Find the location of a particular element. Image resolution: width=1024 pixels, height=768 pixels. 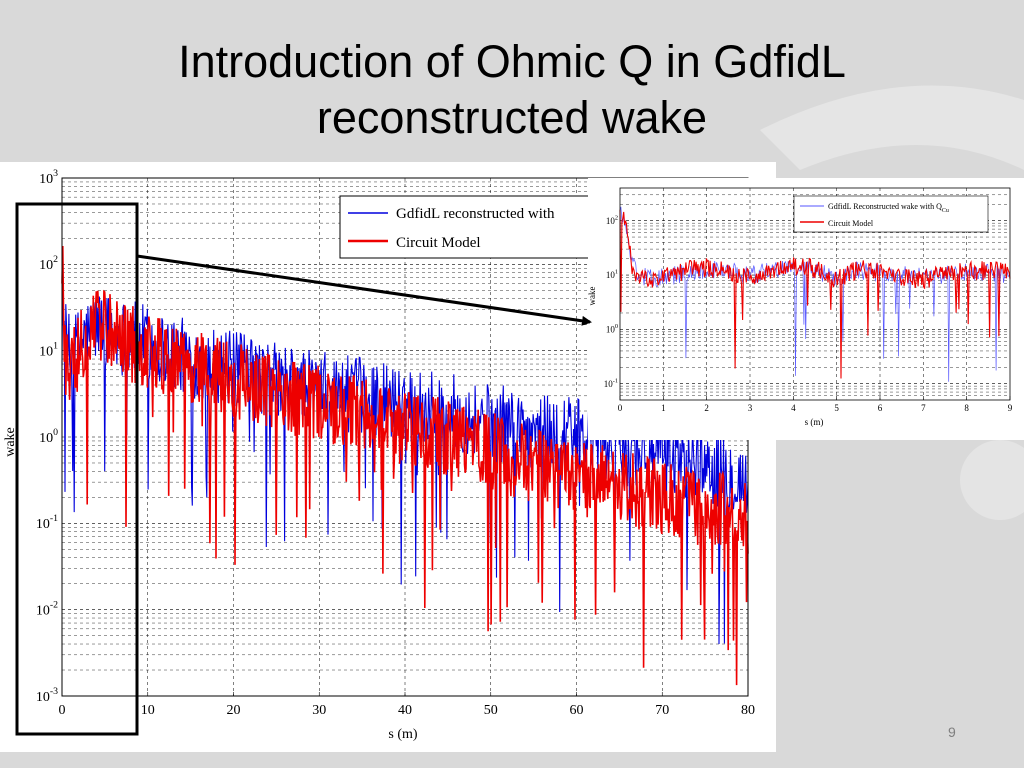

inset-x-tick-label: 6 is located at coordinates (880, 408).